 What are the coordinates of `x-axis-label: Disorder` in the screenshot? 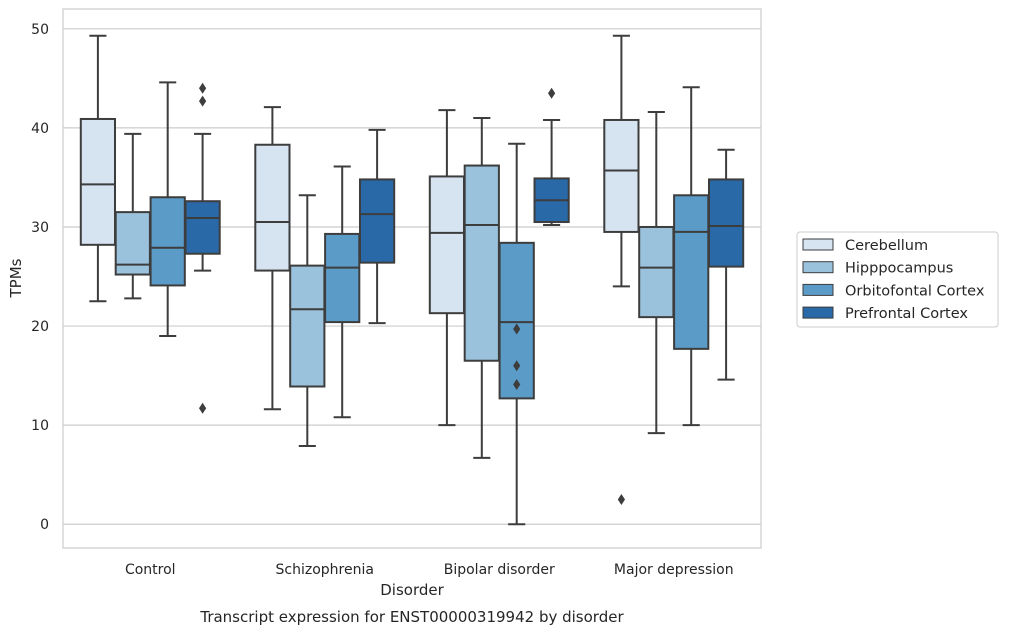 It's located at (412, 590).